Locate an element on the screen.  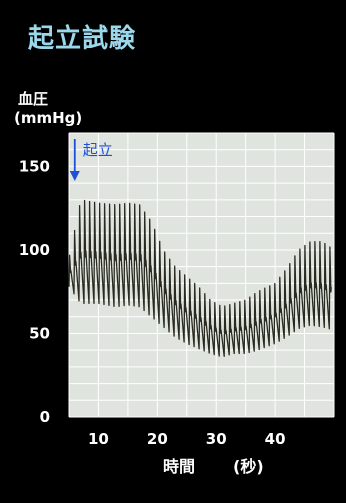
x-axis-unit: (秒) is located at coordinates (248, 466).